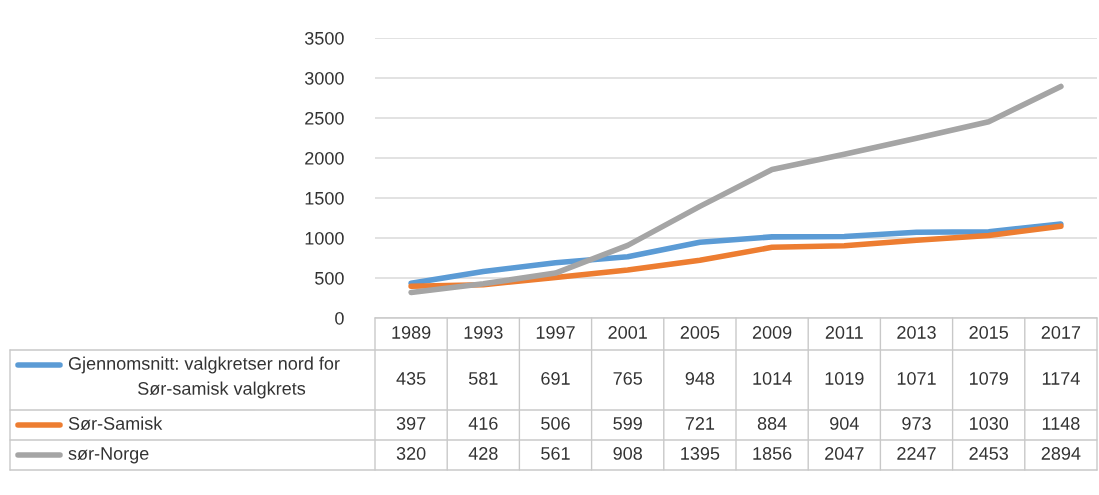 Image resolution: width=1099 pixels, height=495 pixels. I want to click on legend-label: Gjennomsnitt: valgkretser nord for Sør-samisk valgkrets, so click(204, 377).